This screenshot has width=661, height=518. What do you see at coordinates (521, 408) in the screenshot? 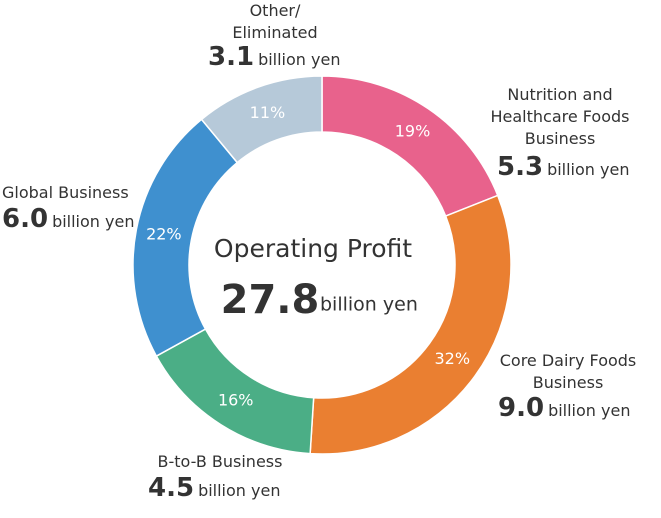
I see `amount-value: 9.0` at bounding box center [521, 408].